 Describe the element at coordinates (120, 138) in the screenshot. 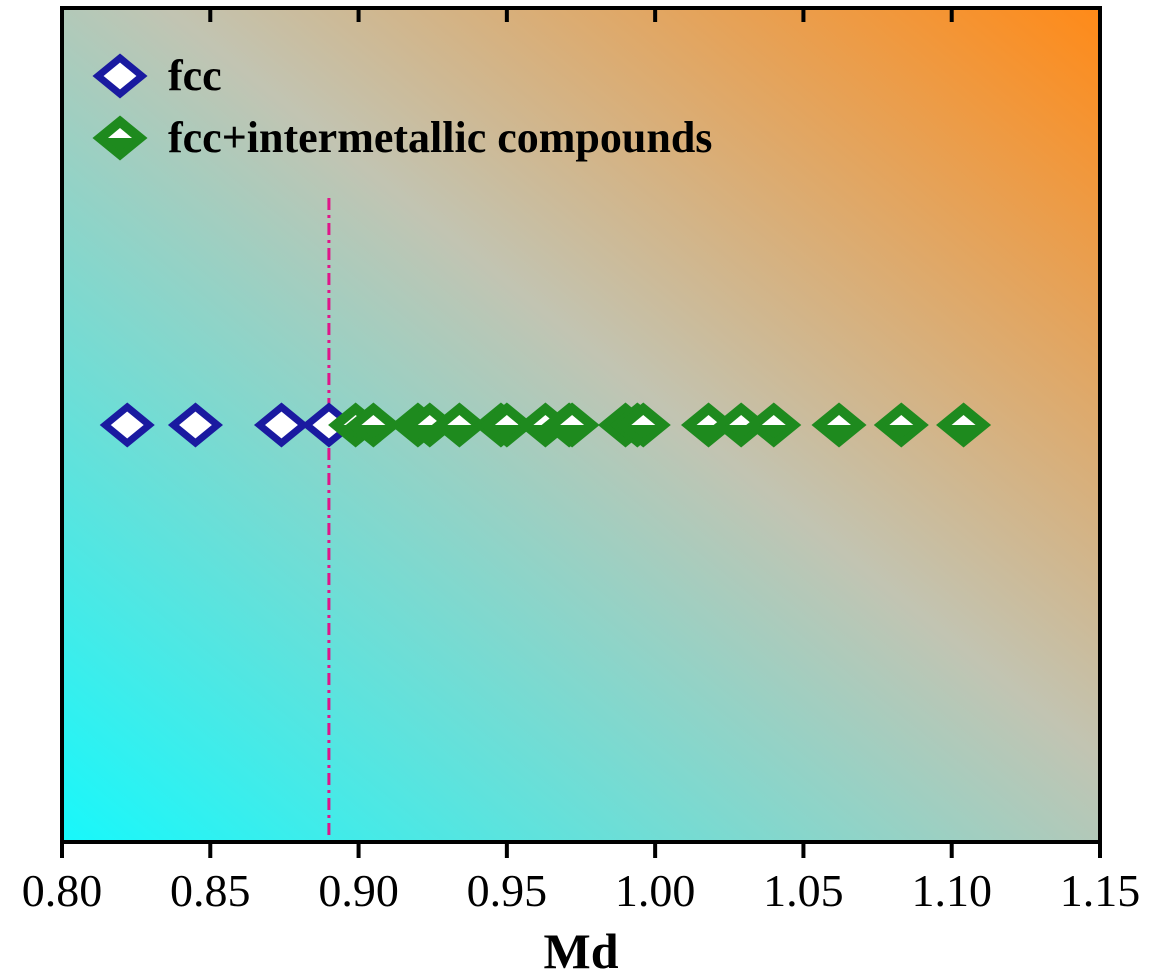

I see `legend-marker-fcc-intermetallic` at that location.